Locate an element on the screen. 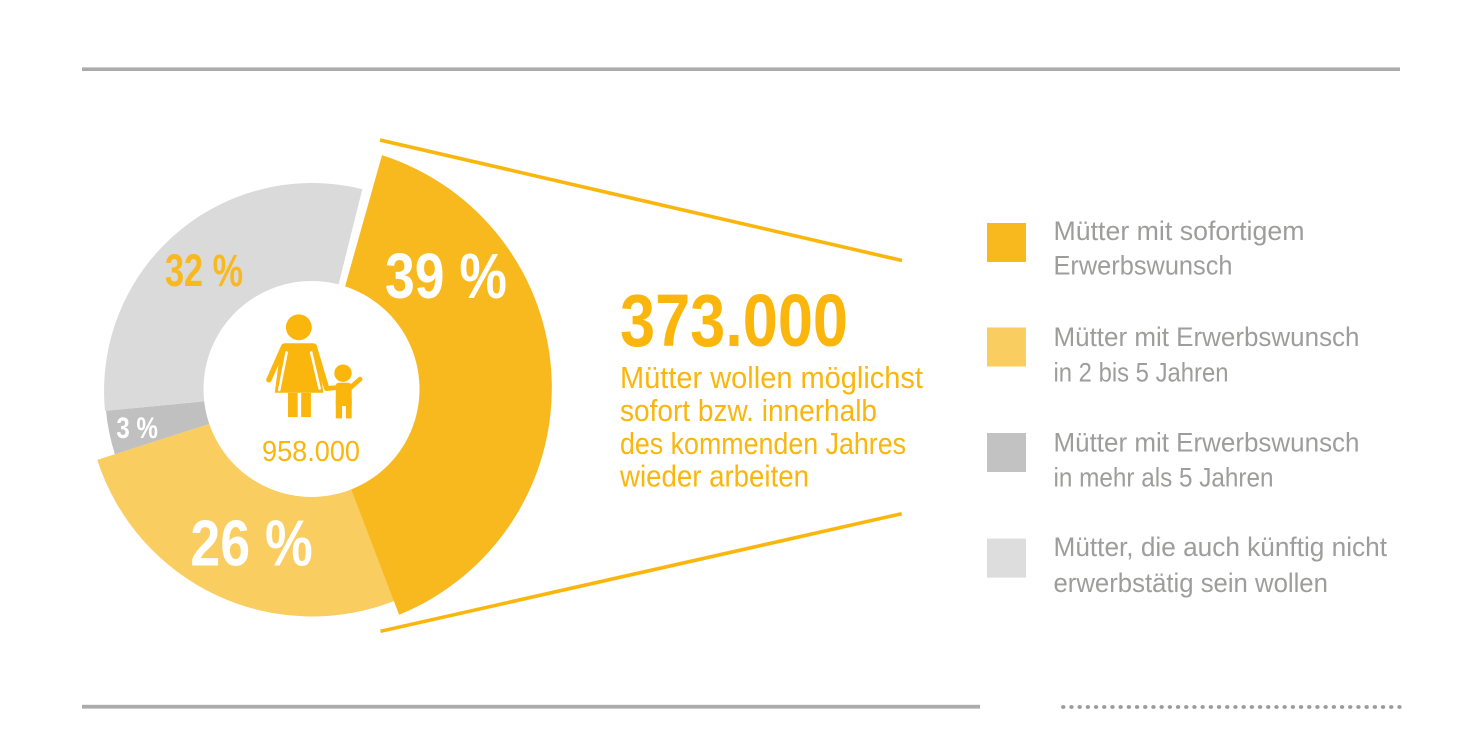 The image size is (1477, 729). svg-text: sofort bzw. innerhalb is located at coordinates (748, 410).